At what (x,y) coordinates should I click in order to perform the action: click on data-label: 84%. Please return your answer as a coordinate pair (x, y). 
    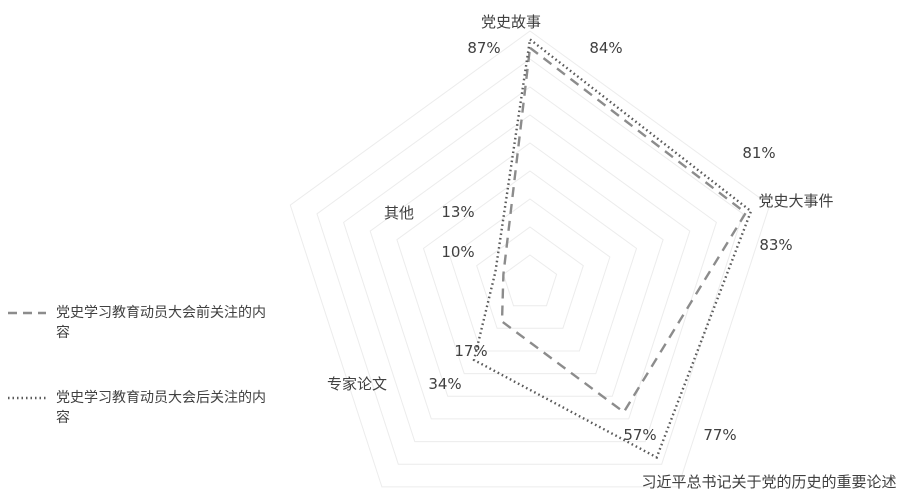
    Looking at the image, I should click on (605, 48).